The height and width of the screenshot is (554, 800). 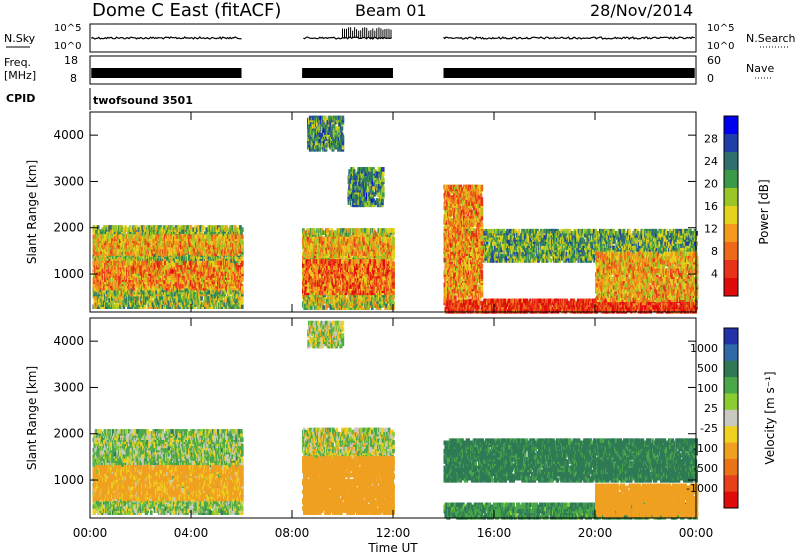 I want to click on cpid-panel: CPID twofsound 3501, so click(x=99, y=99).